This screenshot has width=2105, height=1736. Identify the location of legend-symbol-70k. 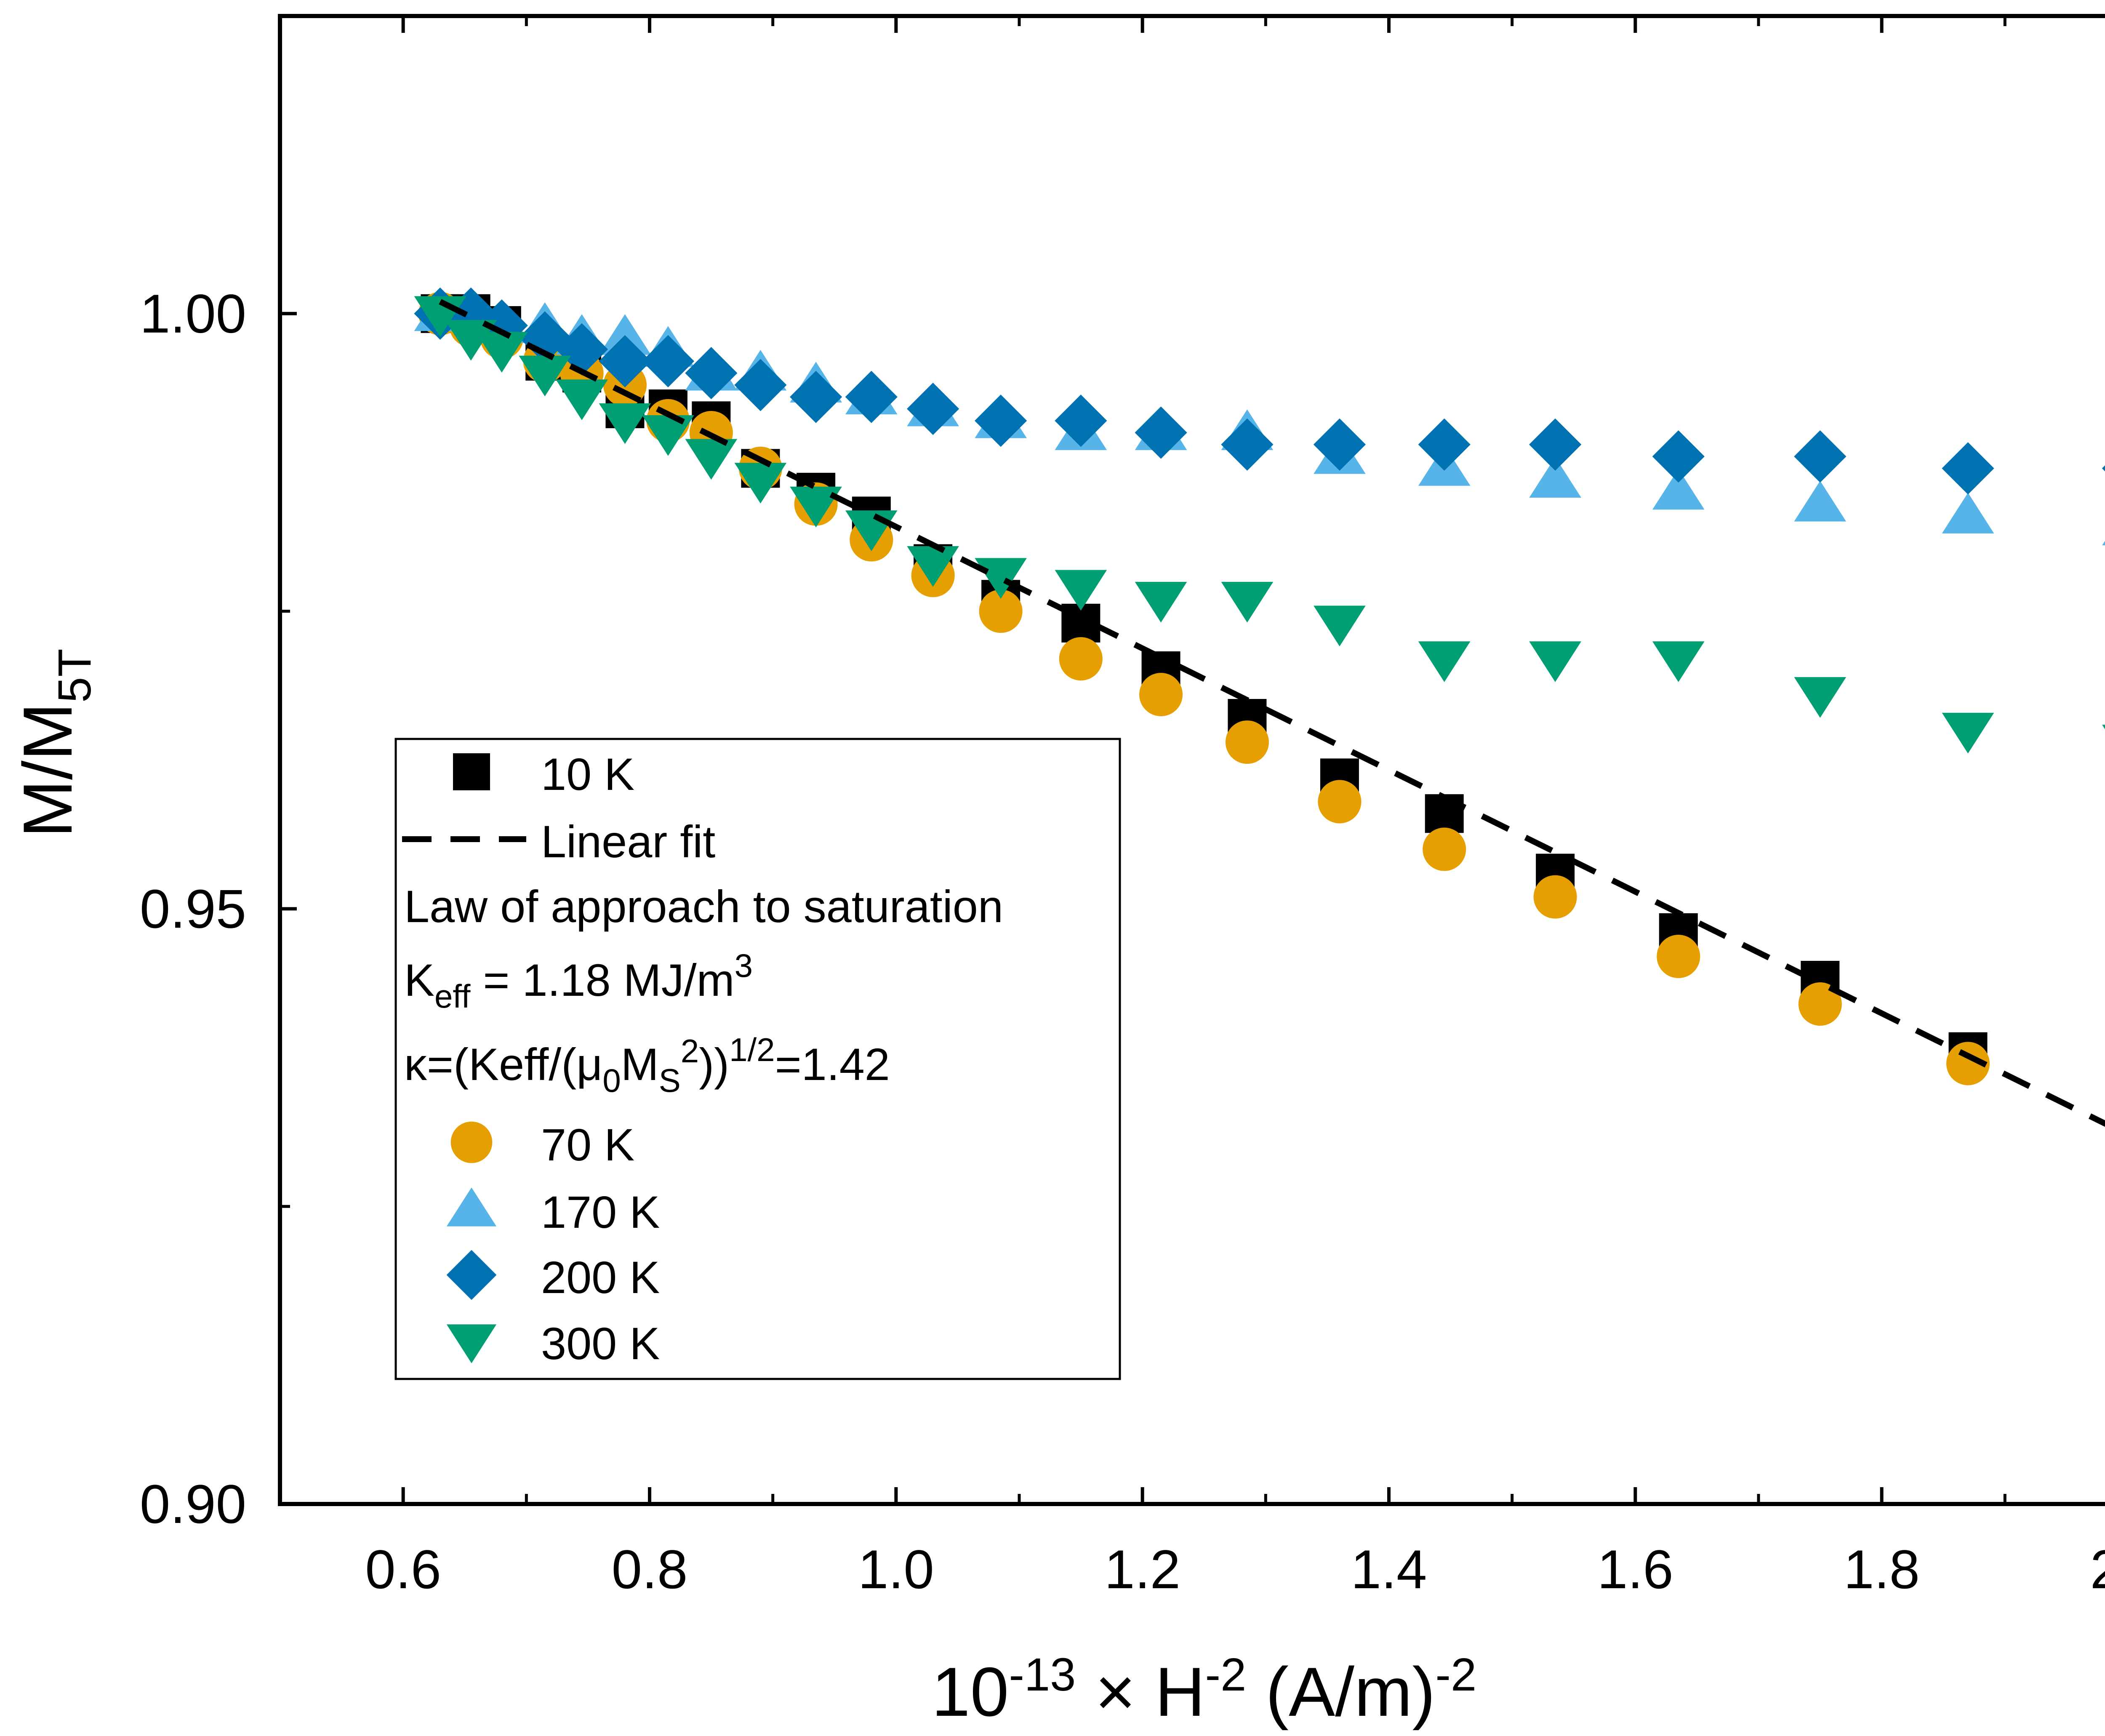
(471, 1142).